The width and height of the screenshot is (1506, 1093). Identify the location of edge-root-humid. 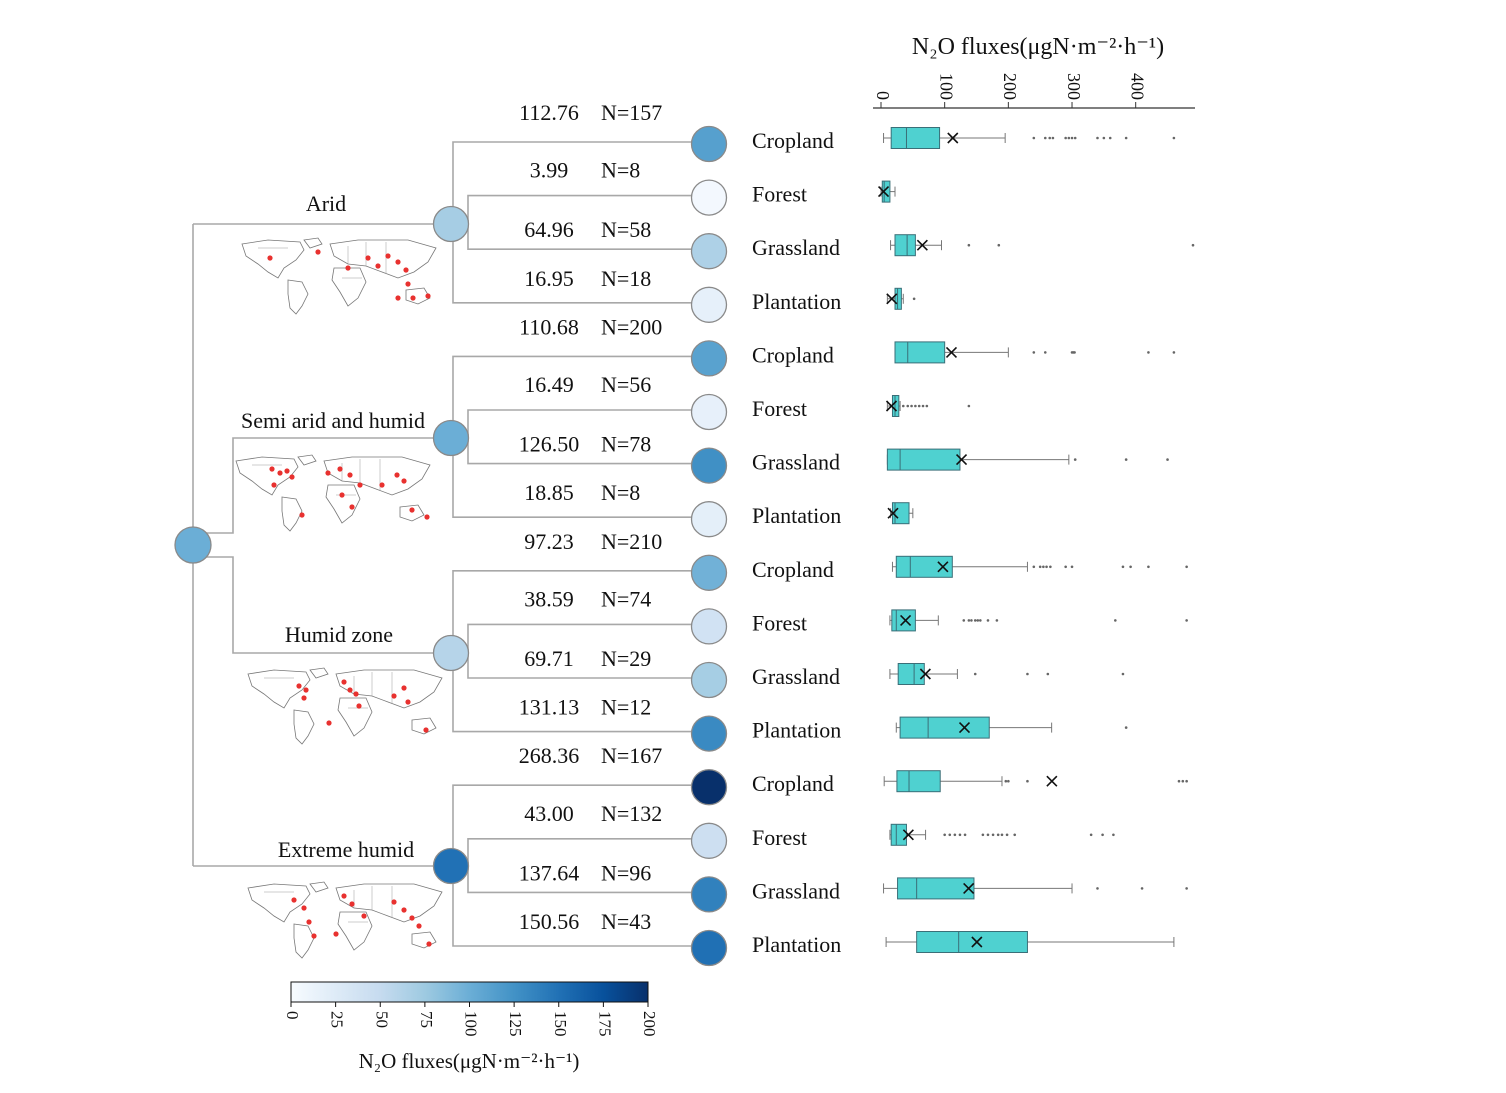
(322, 605).